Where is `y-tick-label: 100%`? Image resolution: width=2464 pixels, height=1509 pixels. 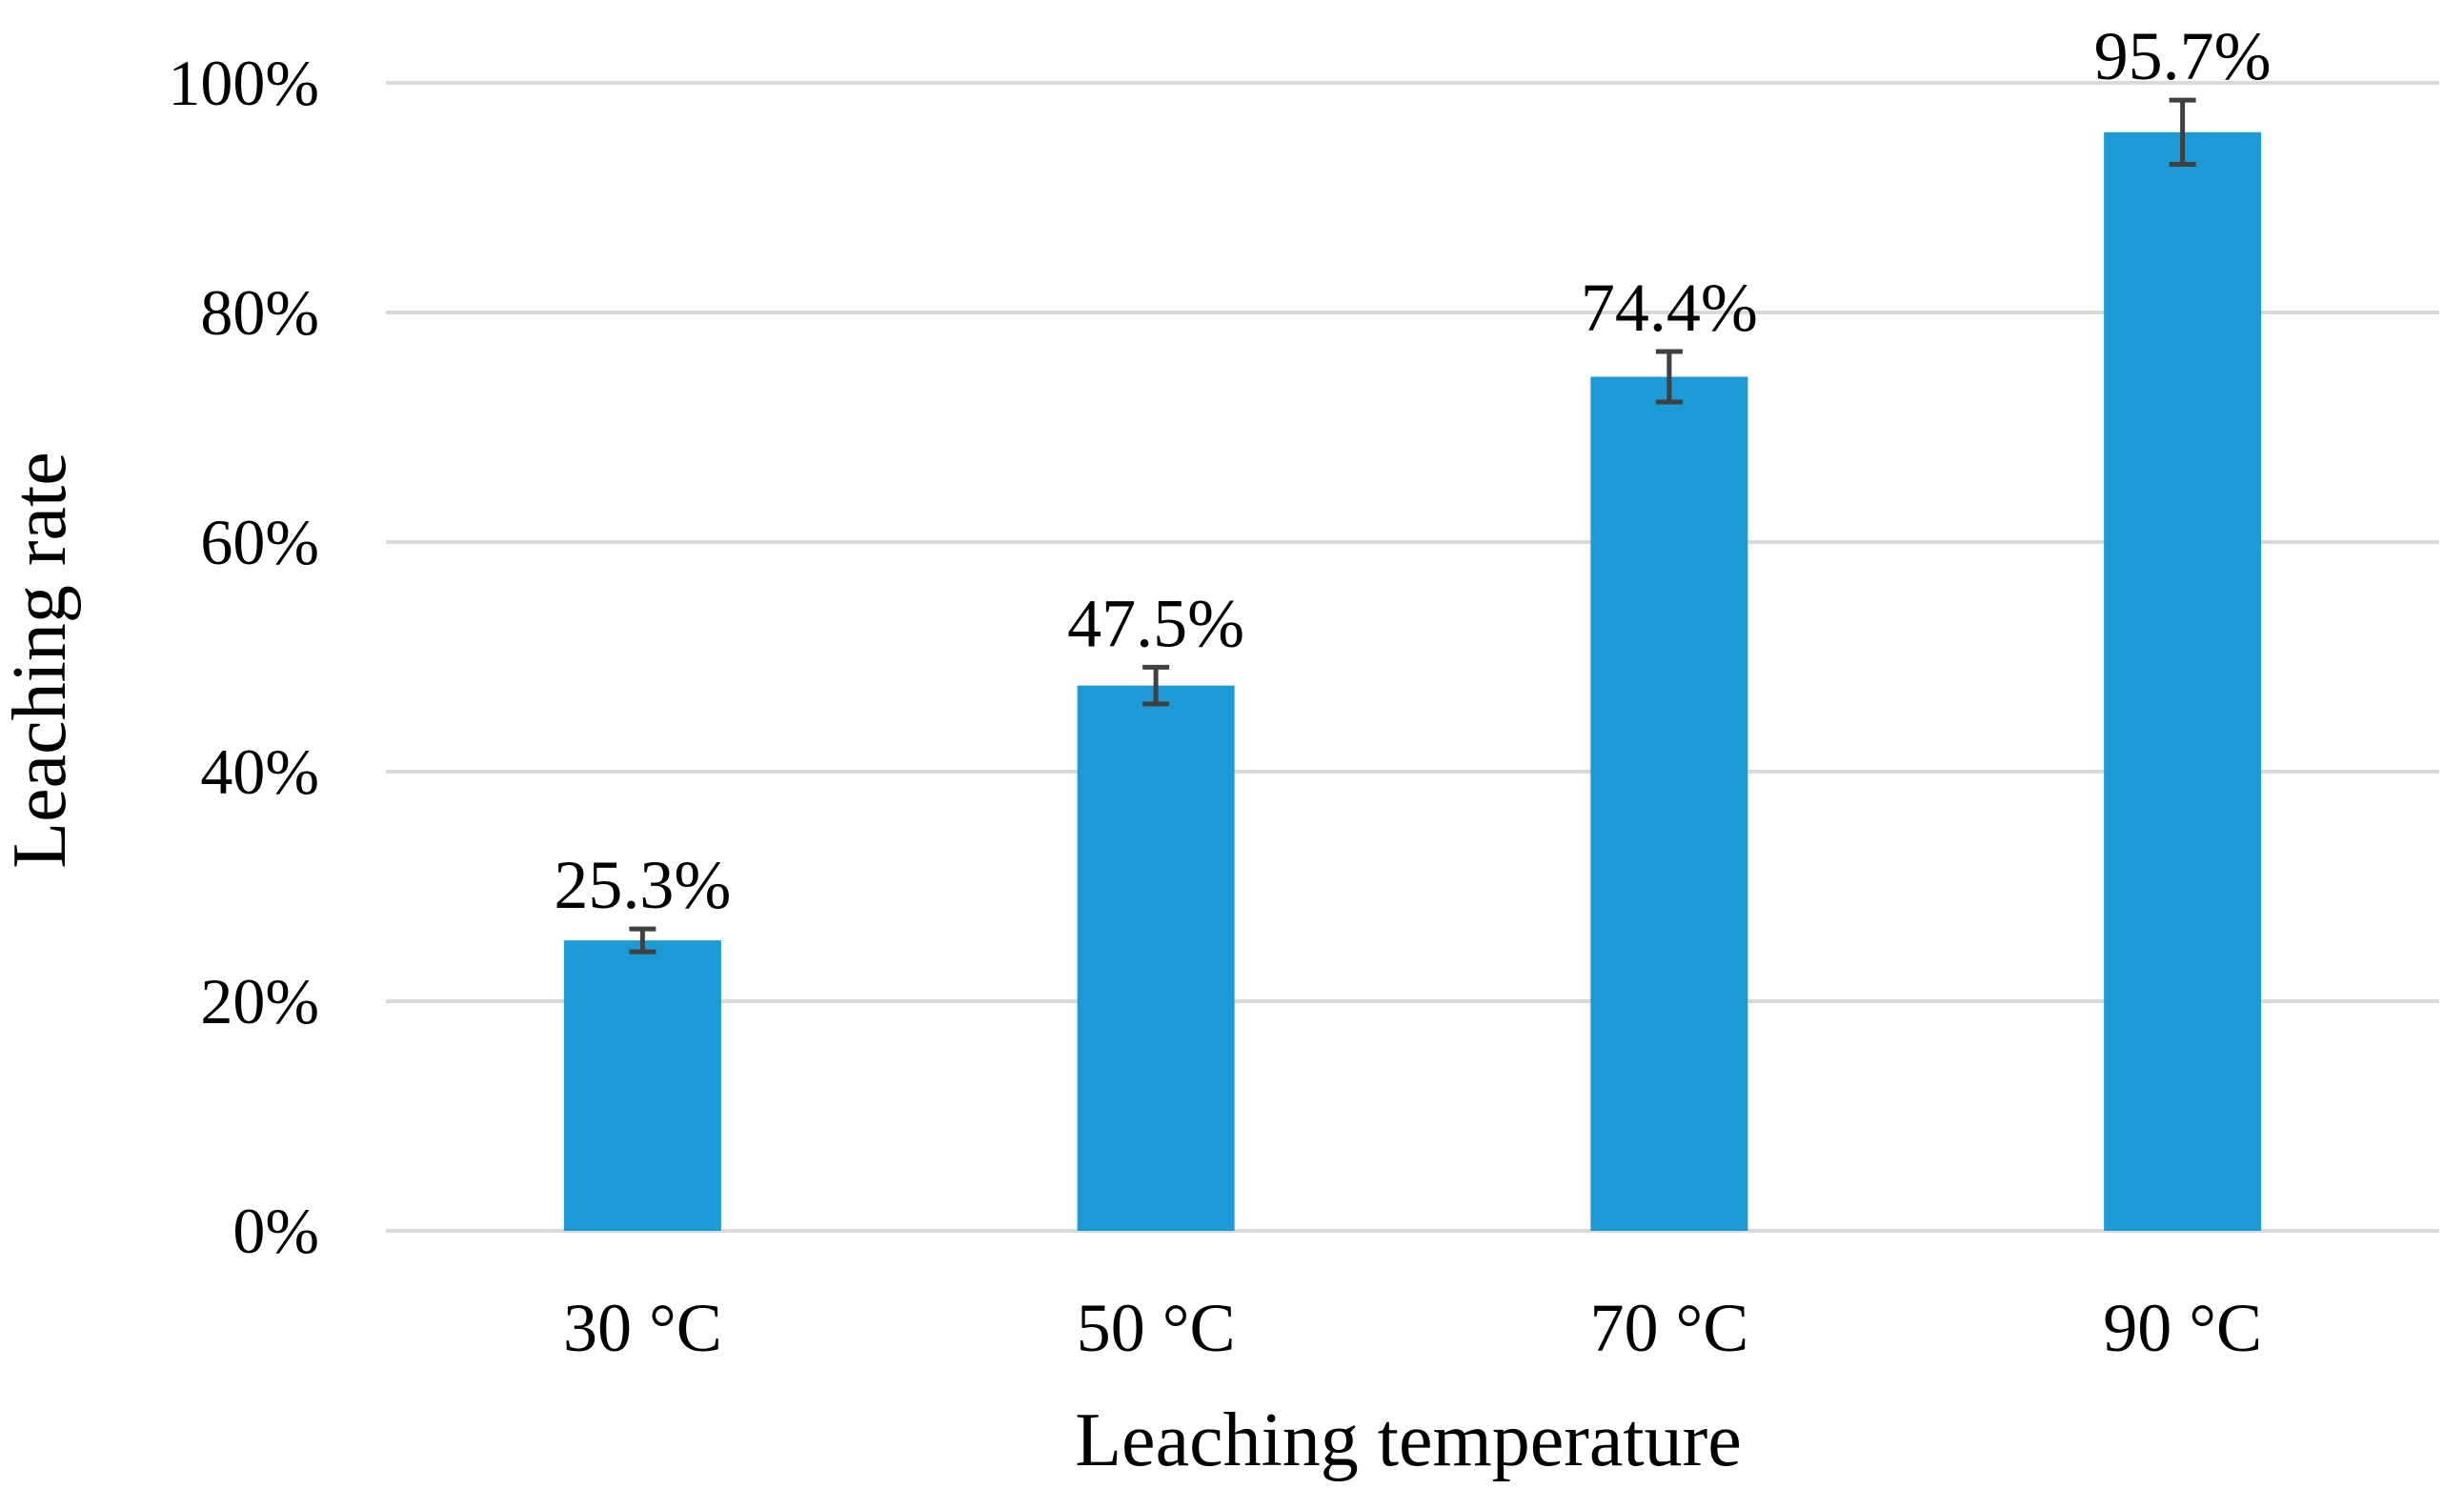
y-tick-label: 100% is located at coordinates (243, 83).